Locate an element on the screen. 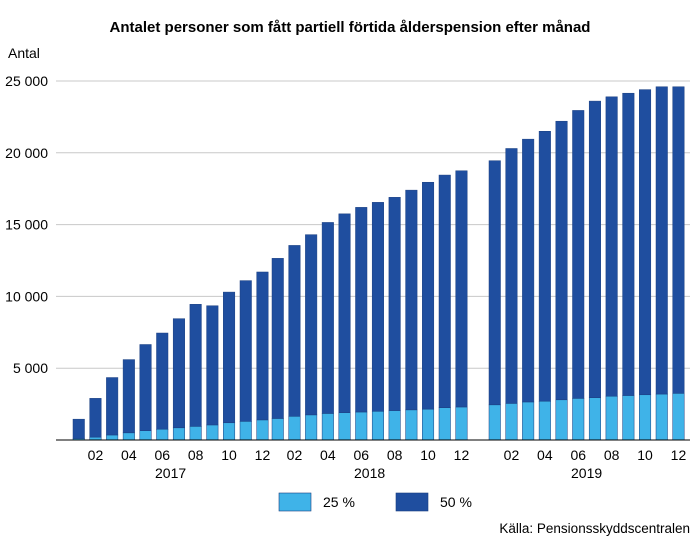 Image resolution: width=699 pixels, height=539 pixels. legend-label: 50 % is located at coordinates (456, 502).